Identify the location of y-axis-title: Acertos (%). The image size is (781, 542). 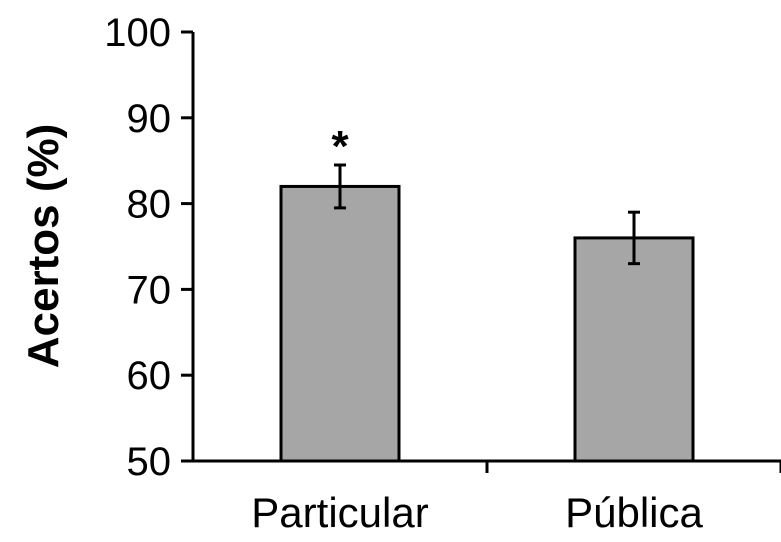
(43, 246).